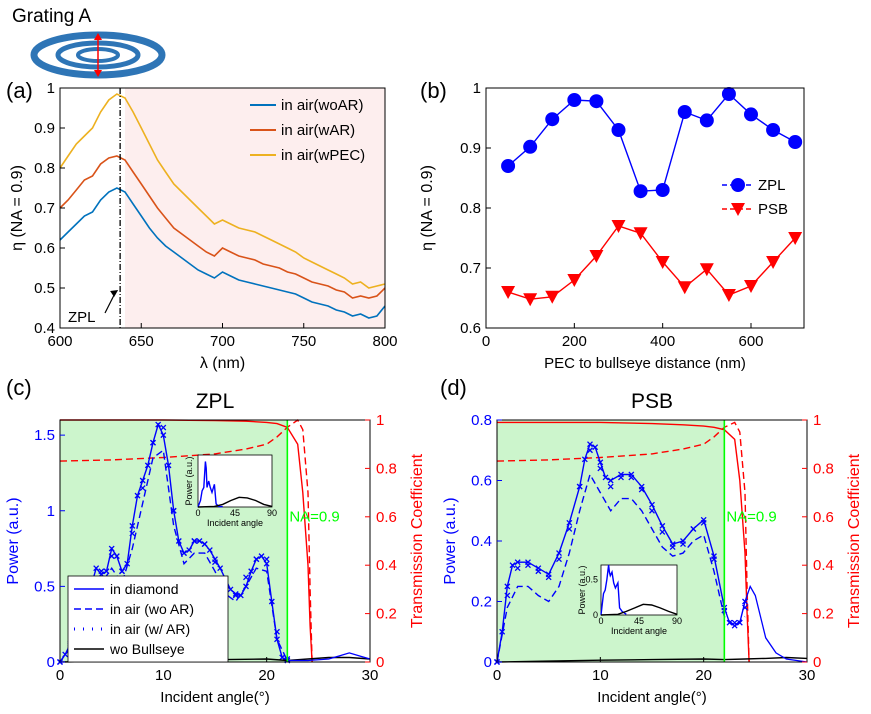 This screenshot has height=714, width=871. I want to click on d-inset-ylabel: Power (a.u.), so click(582, 589).